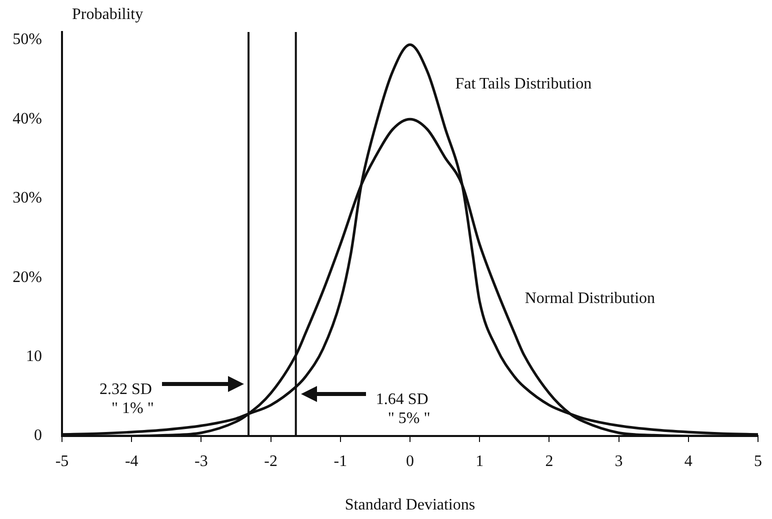 The width and height of the screenshot is (772, 519). What do you see at coordinates (27, 198) in the screenshot?
I see `y-tick-label: 30%` at bounding box center [27, 198].